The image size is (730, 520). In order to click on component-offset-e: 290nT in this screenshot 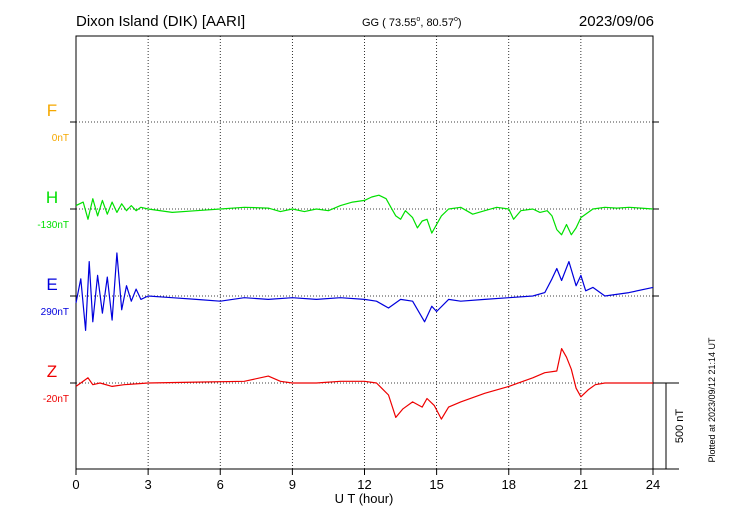, I will do `click(55, 312)`.